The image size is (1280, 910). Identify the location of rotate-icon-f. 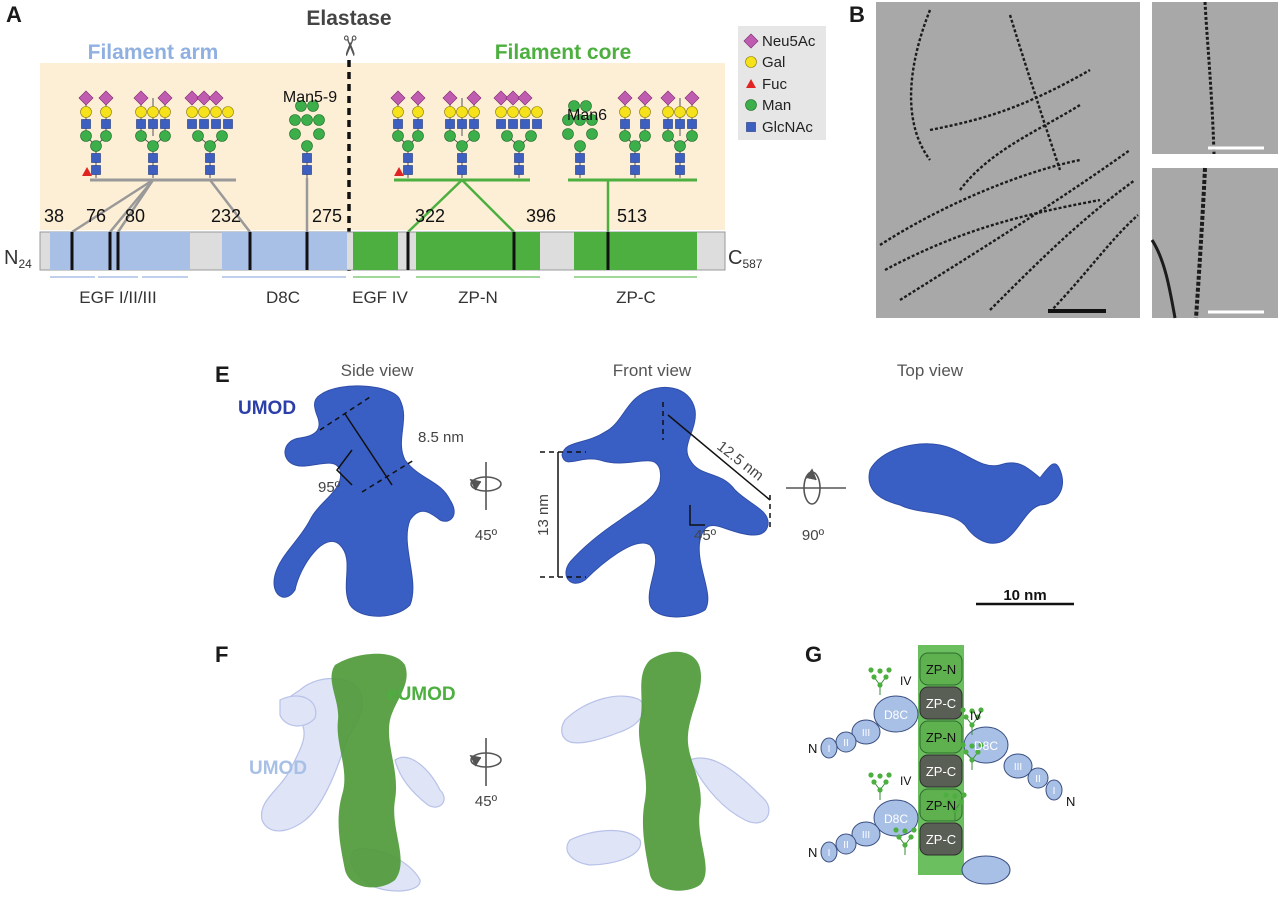
(485, 762).